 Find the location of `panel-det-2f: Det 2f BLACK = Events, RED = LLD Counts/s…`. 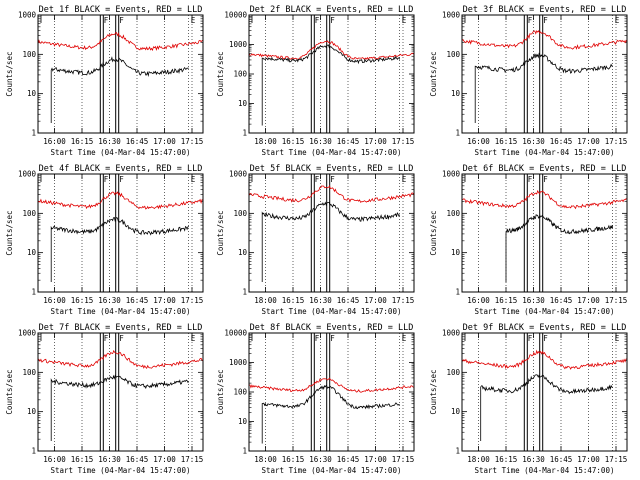

panel-det-2f: Det 2f BLACK = Events, RED = LLD Counts/s… is located at coordinates (315, 81).